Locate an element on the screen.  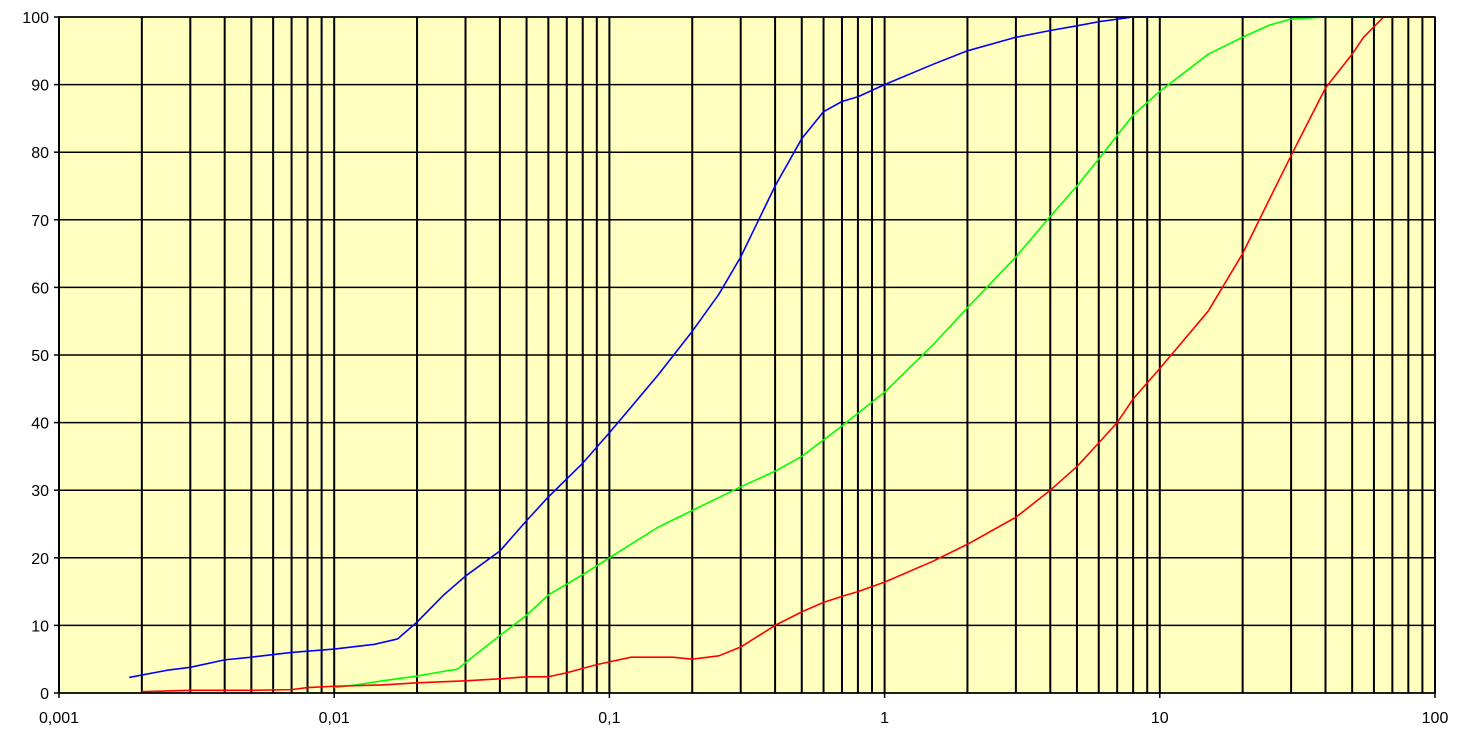
y-tick-label: 70 is located at coordinates (40, 221).